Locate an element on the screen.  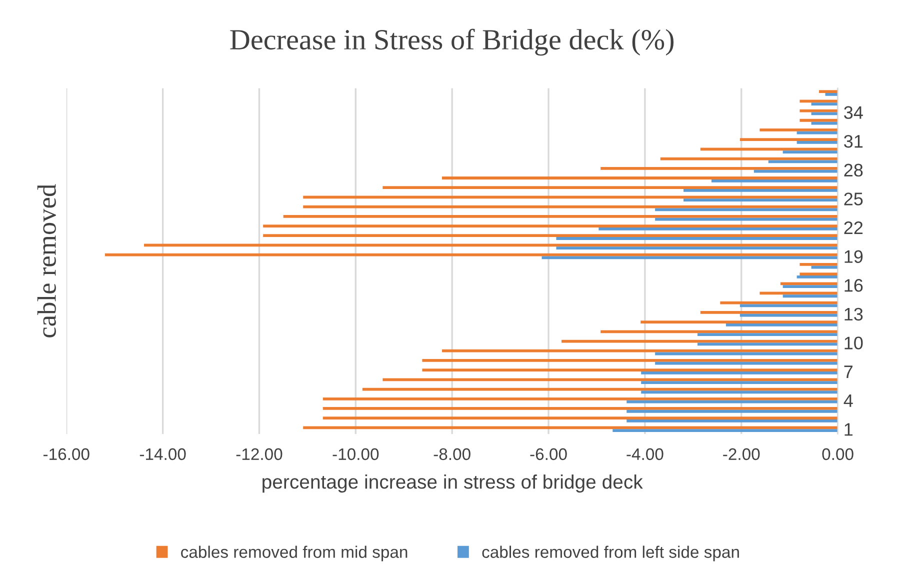
x-tick-label: -4.00 is located at coordinates (645, 454).